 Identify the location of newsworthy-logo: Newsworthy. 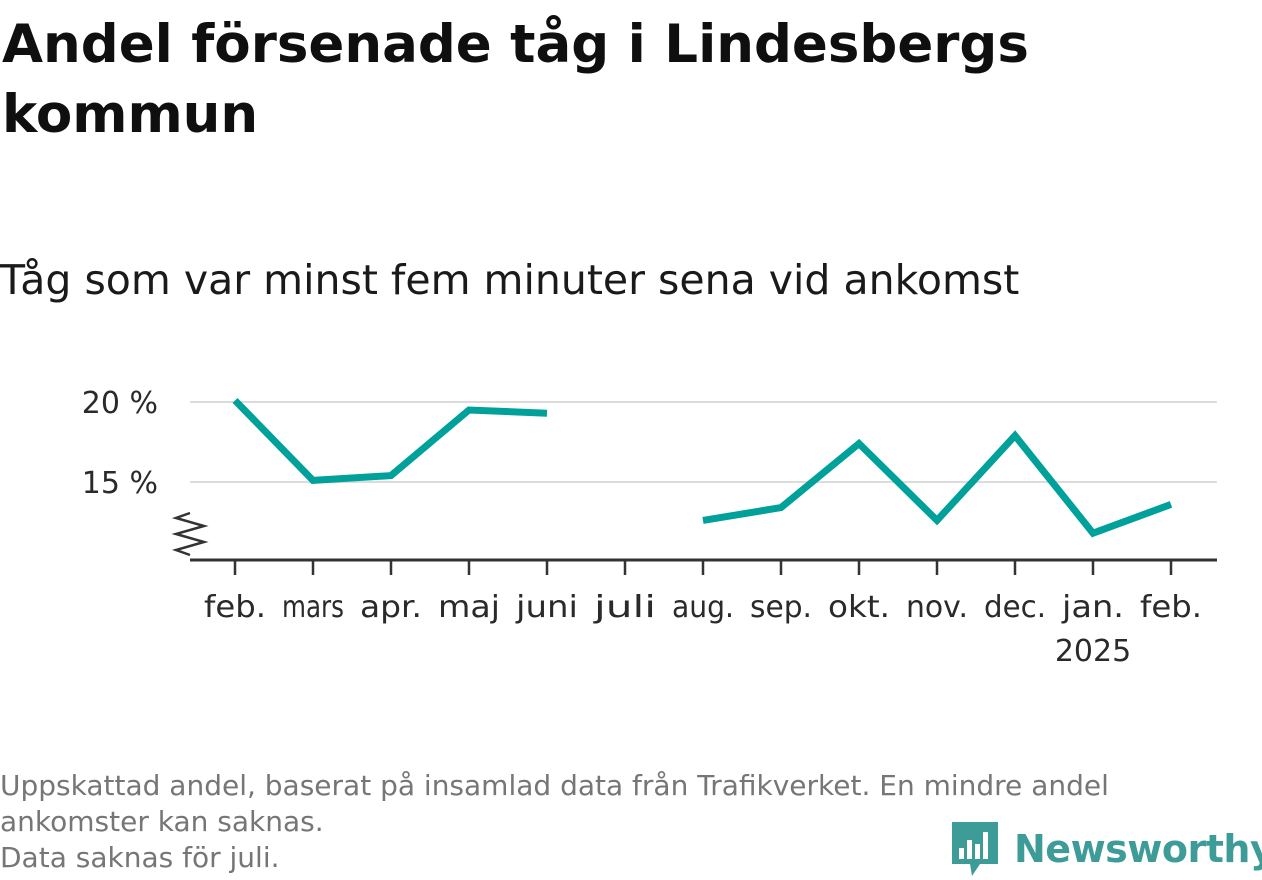
(1106, 849).